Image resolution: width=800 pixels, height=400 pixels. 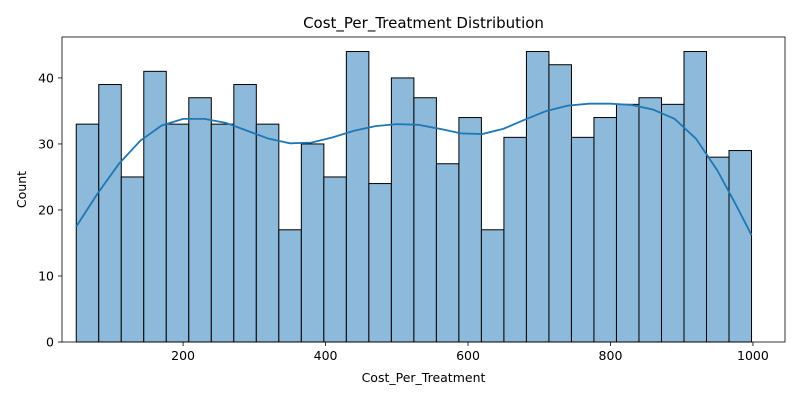 I want to click on y-axis-ticks: 0 10 20 30 40, so click(x=50, y=210).